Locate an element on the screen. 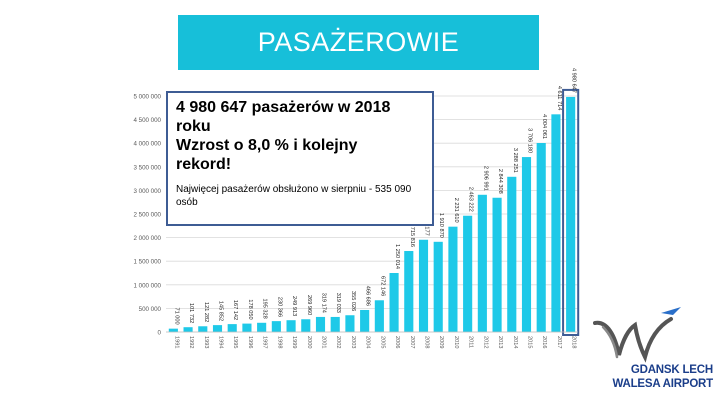 The image size is (718, 403). x-tick-label: 2015 is located at coordinates (530, 342).